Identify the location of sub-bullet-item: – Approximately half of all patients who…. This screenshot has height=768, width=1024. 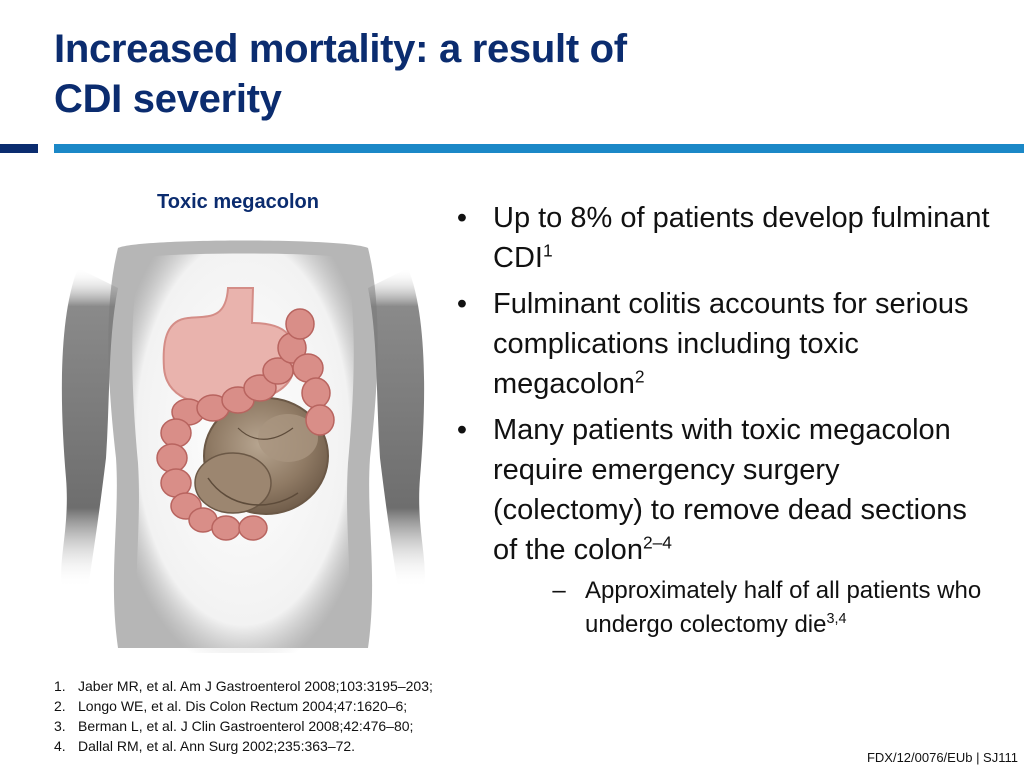
(742, 608).